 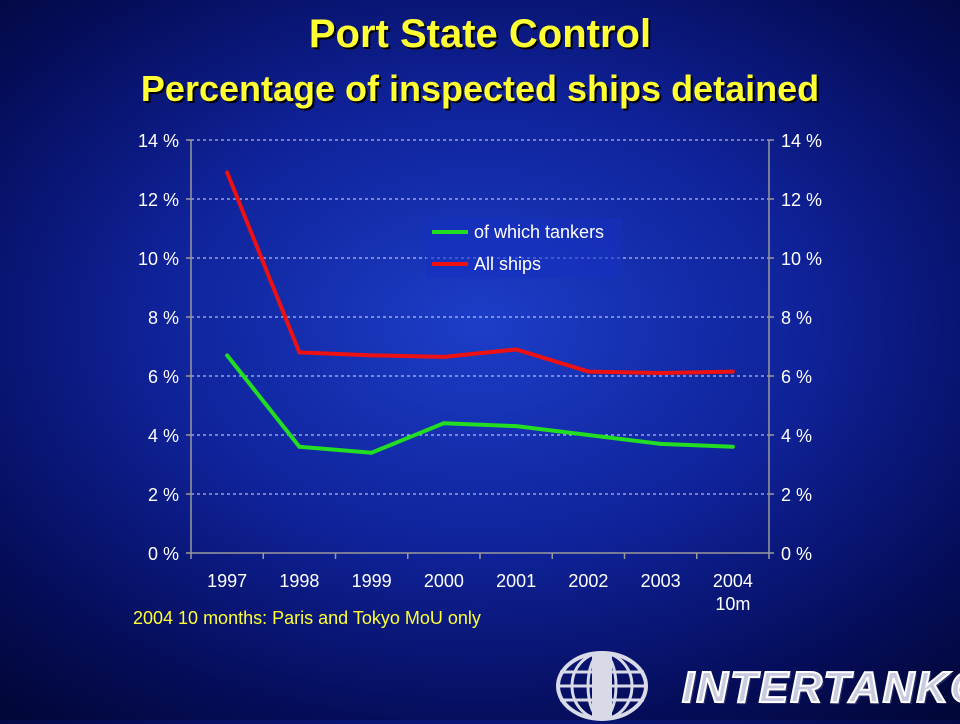 I want to click on y-tick-label: 12 %, so click(x=158, y=200).